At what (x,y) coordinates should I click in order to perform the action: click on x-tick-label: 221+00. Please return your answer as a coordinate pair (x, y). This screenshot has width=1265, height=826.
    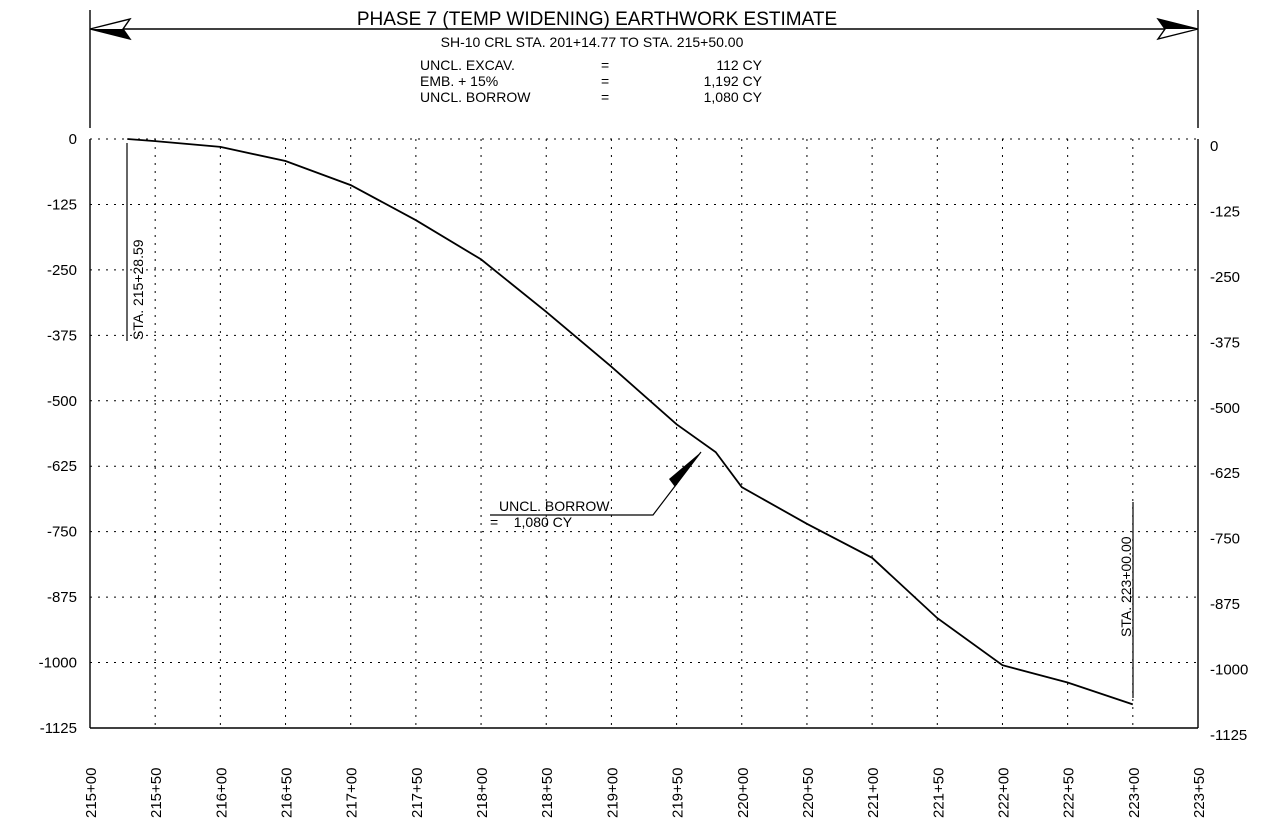
    Looking at the image, I should click on (873, 793).